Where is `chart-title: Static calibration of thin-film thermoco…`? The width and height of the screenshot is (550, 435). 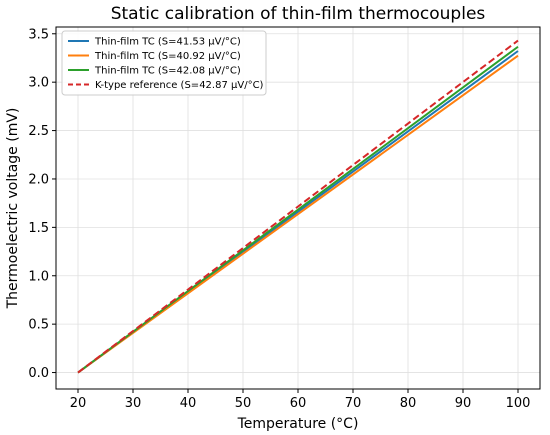 chart-title: Static calibration of thin-film thermoco… is located at coordinates (298, 14).